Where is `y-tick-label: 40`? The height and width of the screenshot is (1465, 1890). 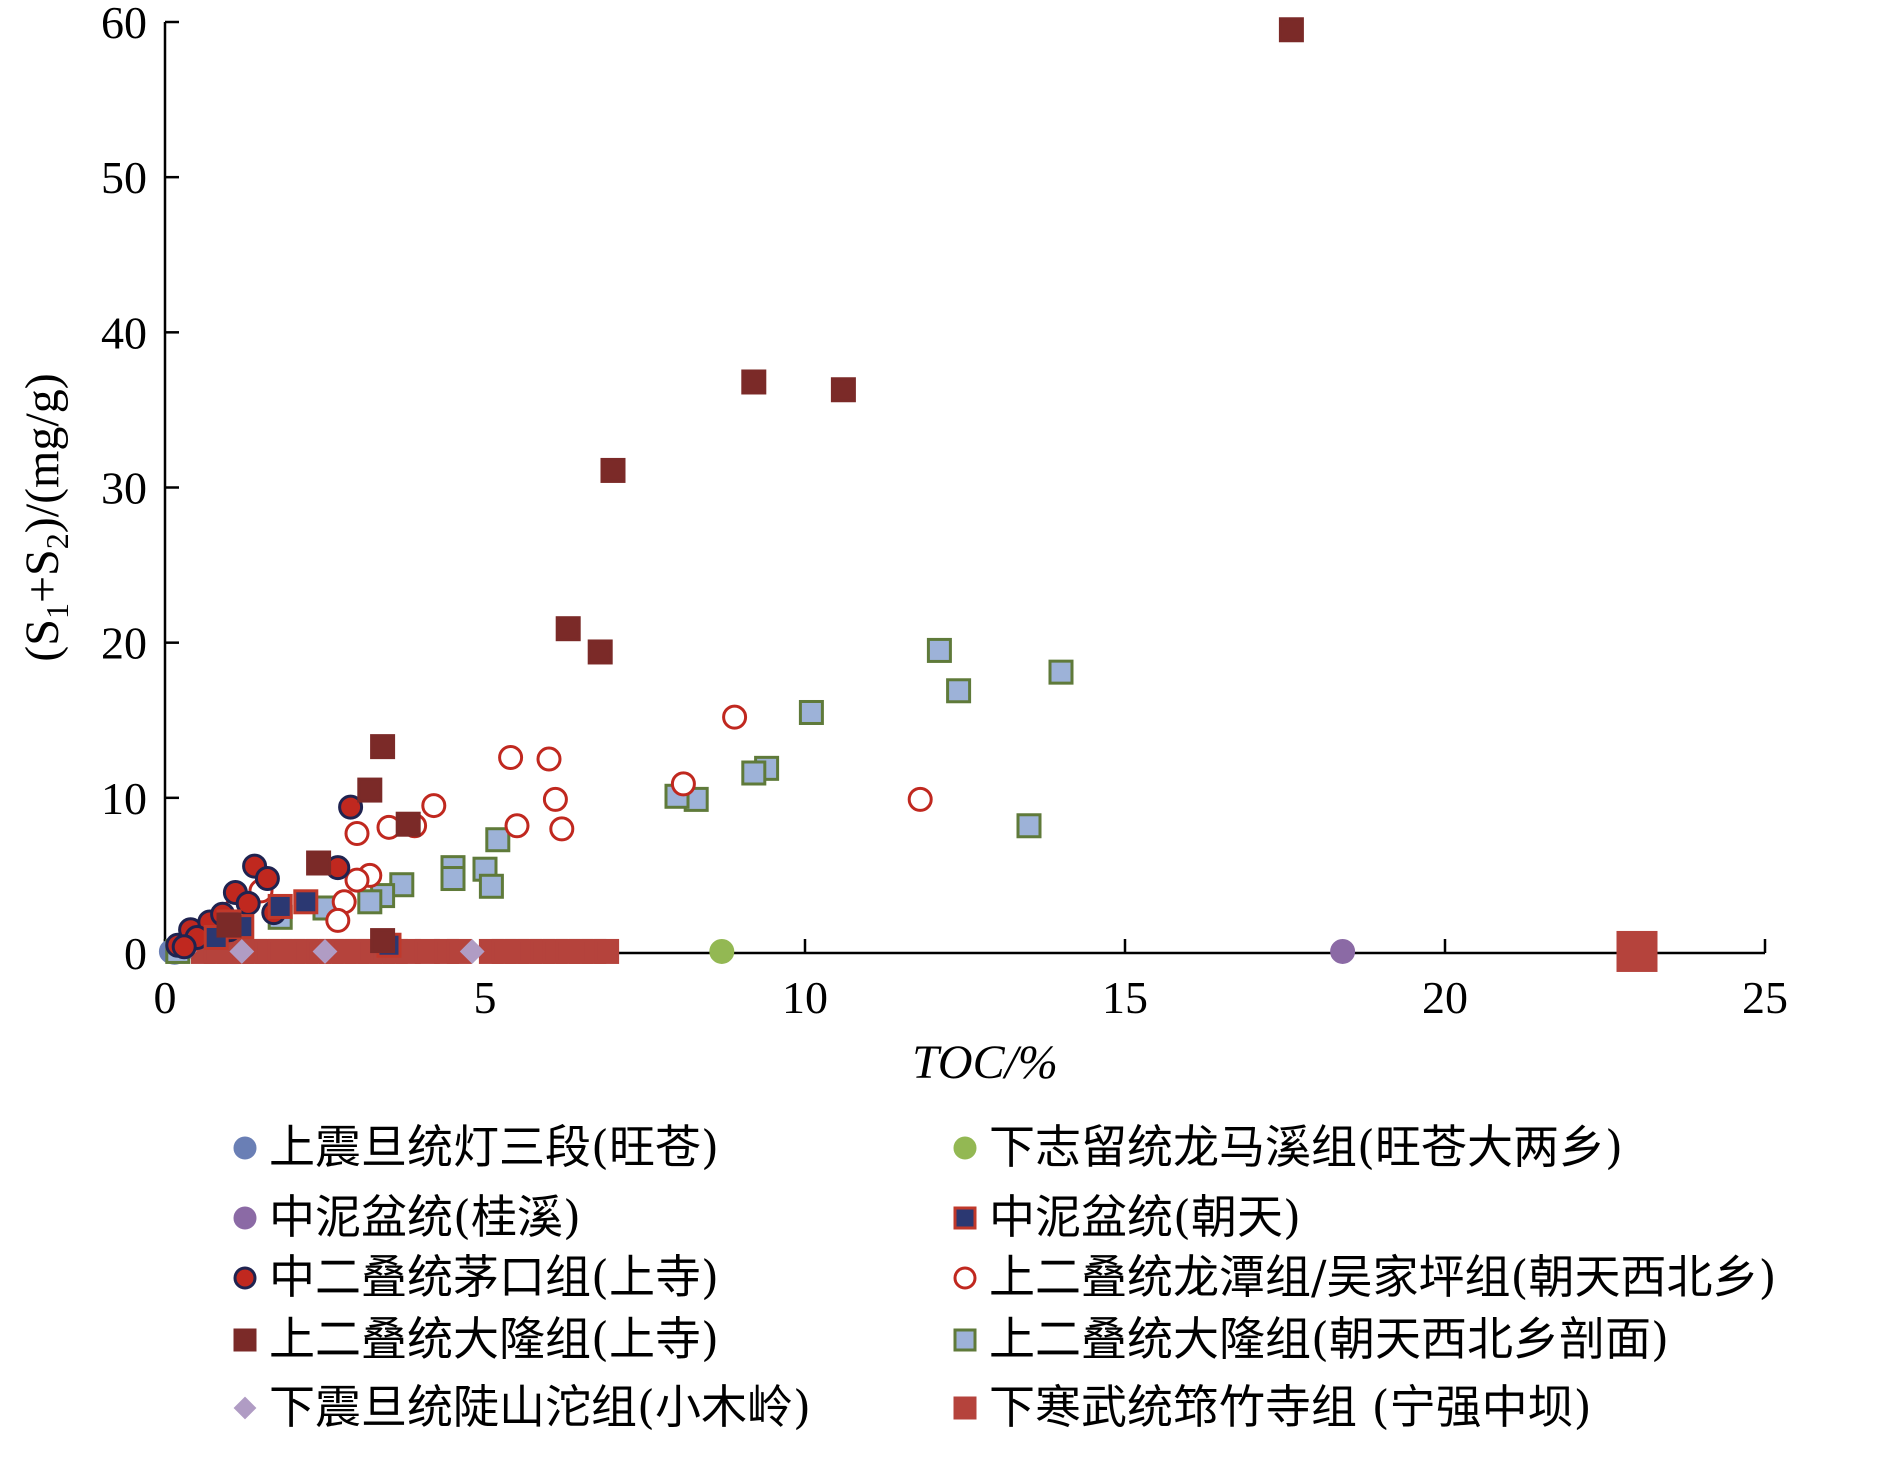 y-tick-label: 40 is located at coordinates (124, 332).